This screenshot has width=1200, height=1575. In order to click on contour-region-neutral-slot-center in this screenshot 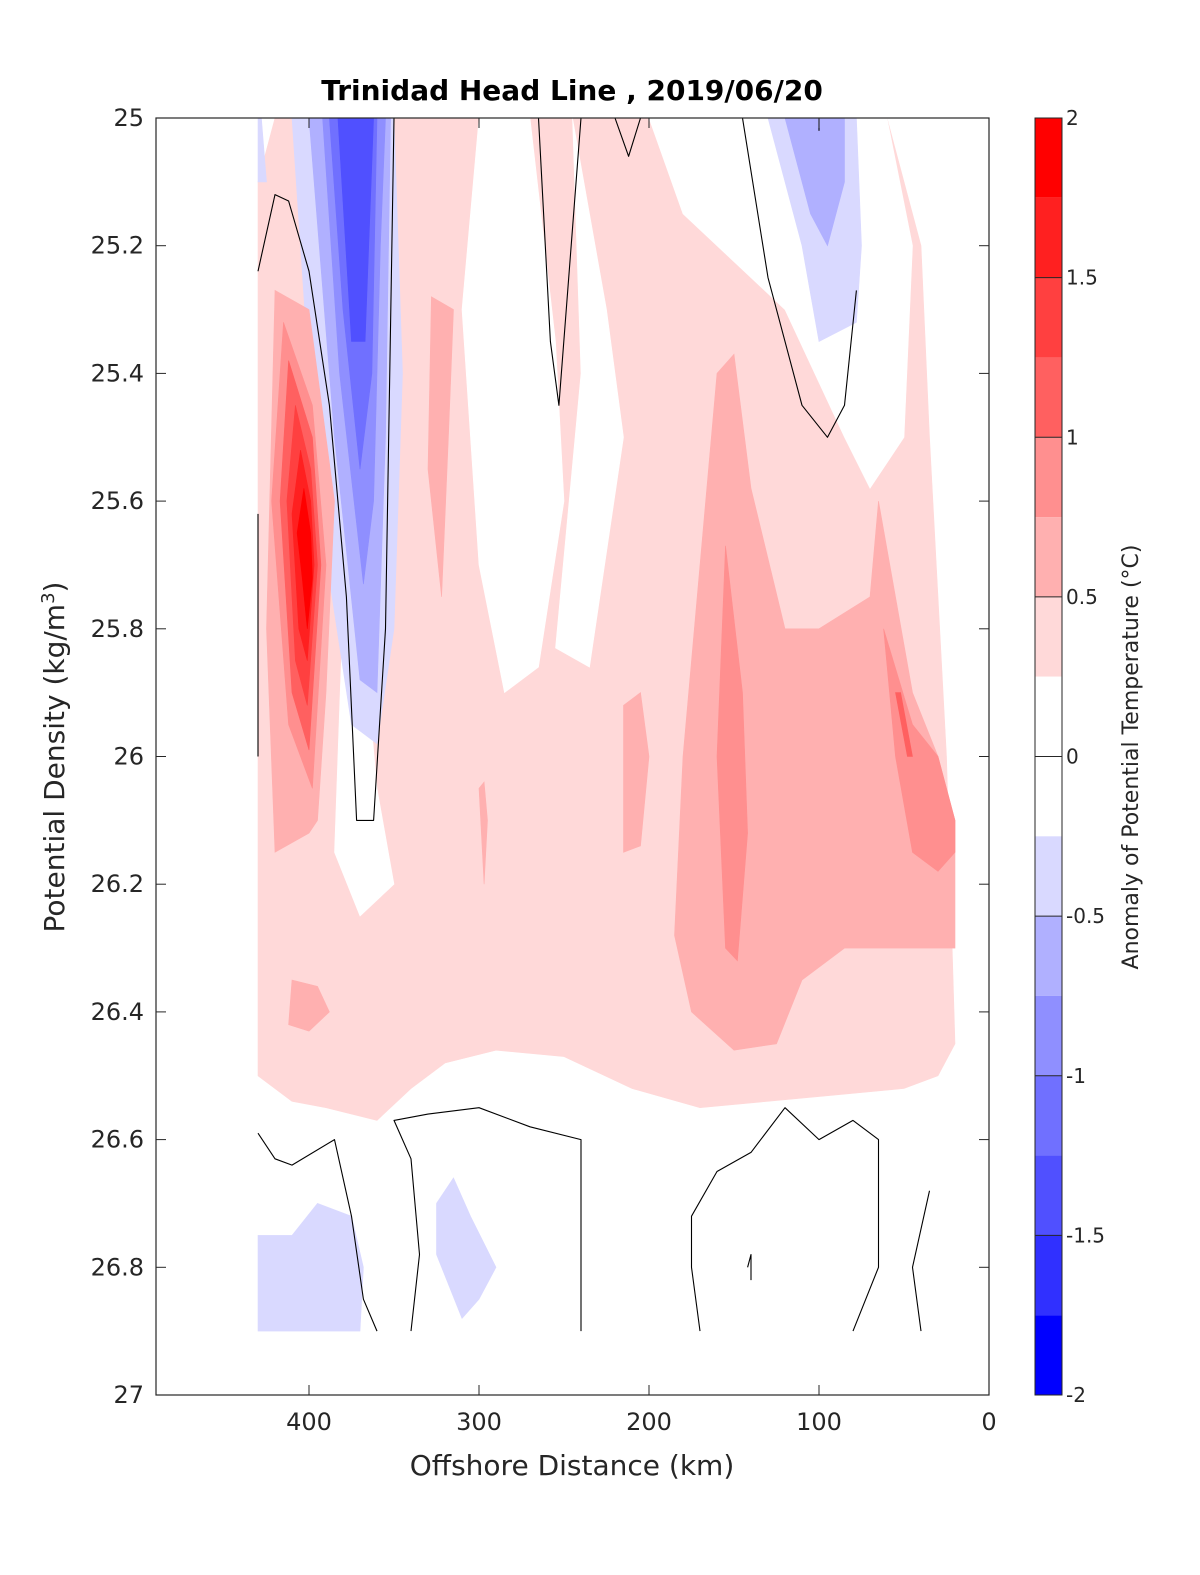, I will do `click(513, 406)`.